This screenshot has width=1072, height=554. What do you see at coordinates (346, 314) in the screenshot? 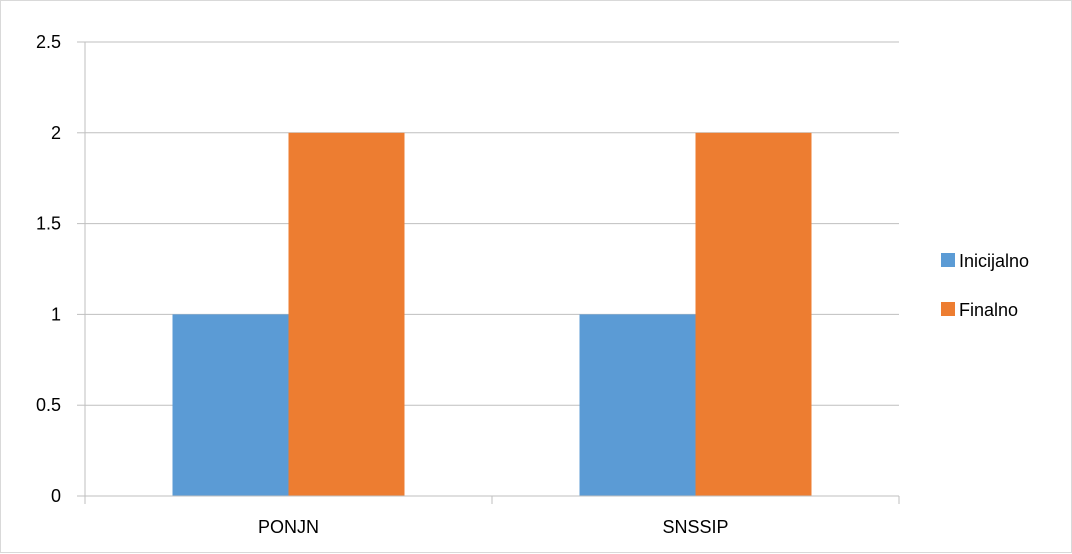
I see `bar-finalno-ponjn` at bounding box center [346, 314].